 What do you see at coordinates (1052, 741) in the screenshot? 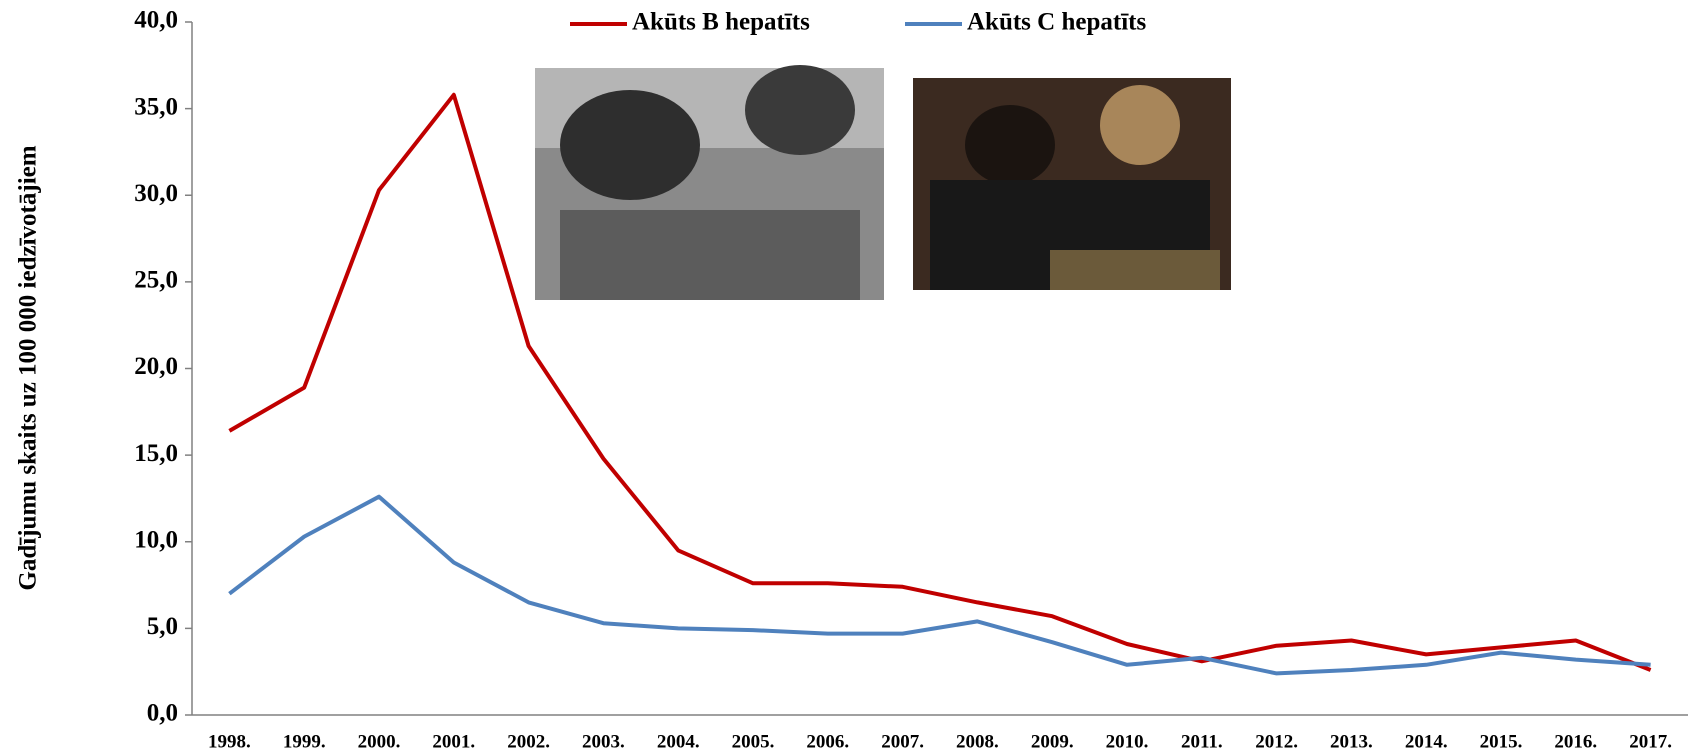
I see `x-tick-label: 2009.` at bounding box center [1052, 741].